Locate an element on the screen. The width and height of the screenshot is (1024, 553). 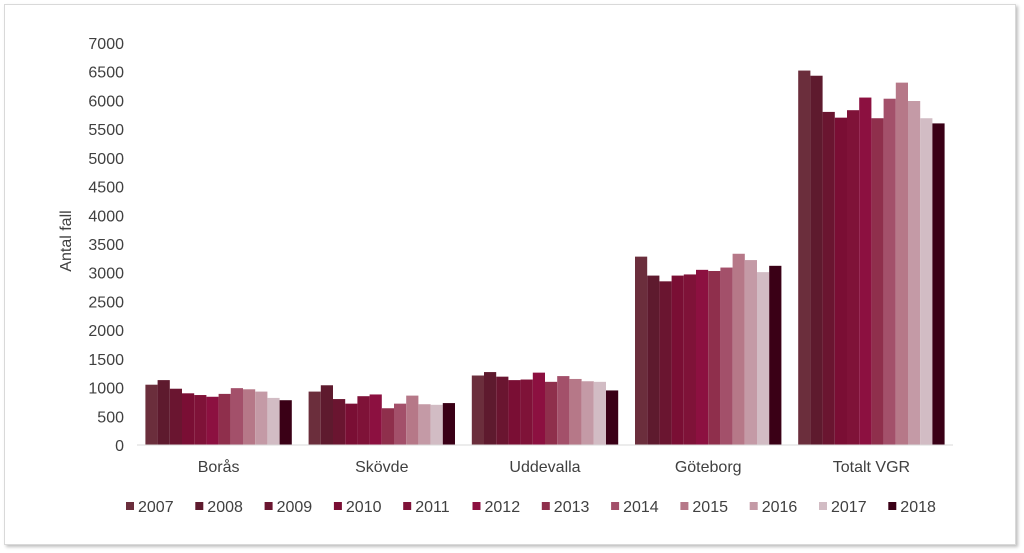
y-tick-label: 5500 is located at coordinates (106, 130).